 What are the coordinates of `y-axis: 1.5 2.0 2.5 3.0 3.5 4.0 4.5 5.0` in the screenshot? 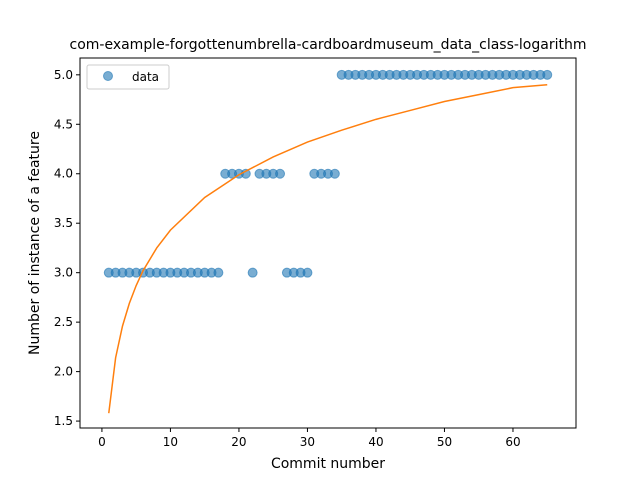 It's located at (67, 248).